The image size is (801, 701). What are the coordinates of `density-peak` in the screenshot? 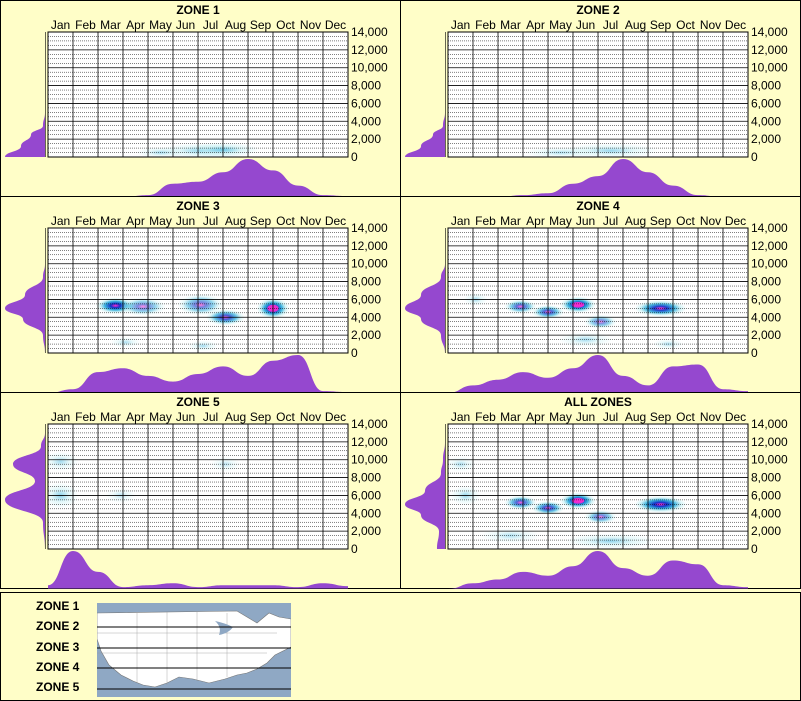 It's located at (578, 500).